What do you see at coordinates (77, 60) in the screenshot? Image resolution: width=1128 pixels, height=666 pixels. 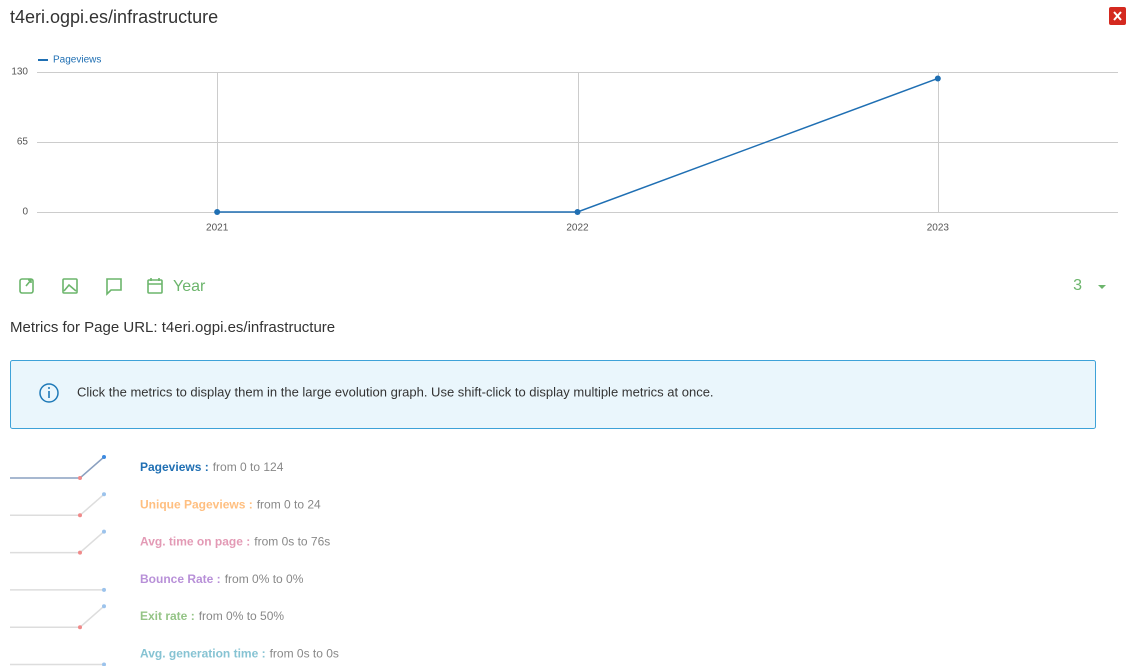 I see `legend-label: Pageviews` at bounding box center [77, 60].